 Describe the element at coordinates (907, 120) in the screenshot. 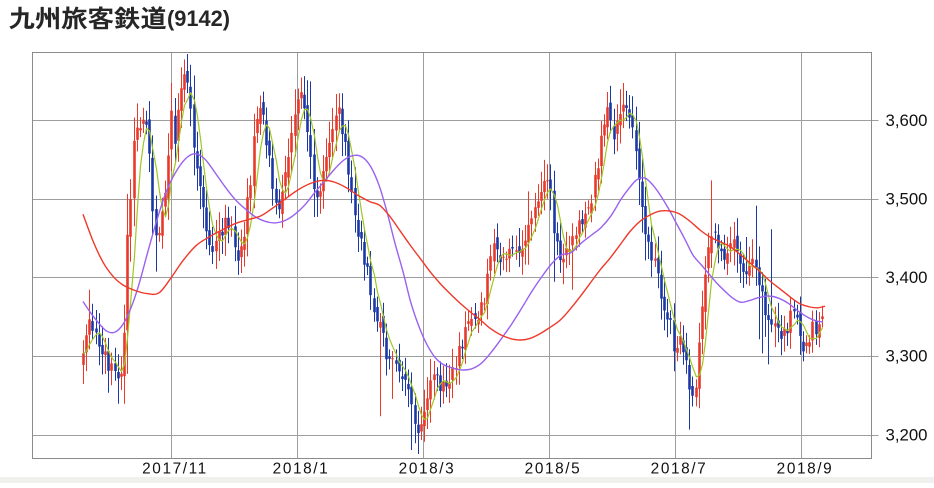

I see `svg-text: 3,600` at that location.